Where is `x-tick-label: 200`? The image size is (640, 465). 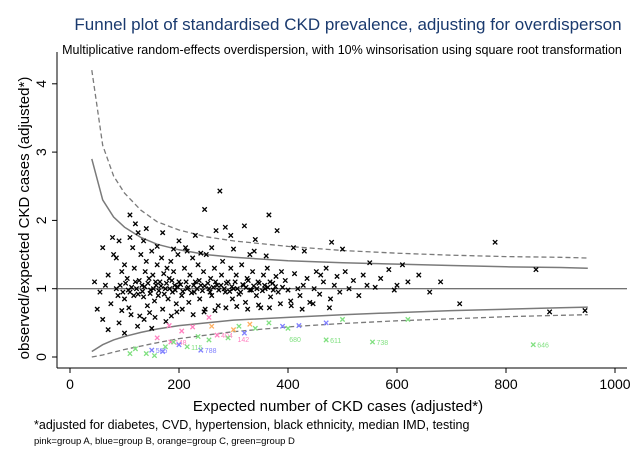
x-tick-label: 200 is located at coordinates (179, 384).